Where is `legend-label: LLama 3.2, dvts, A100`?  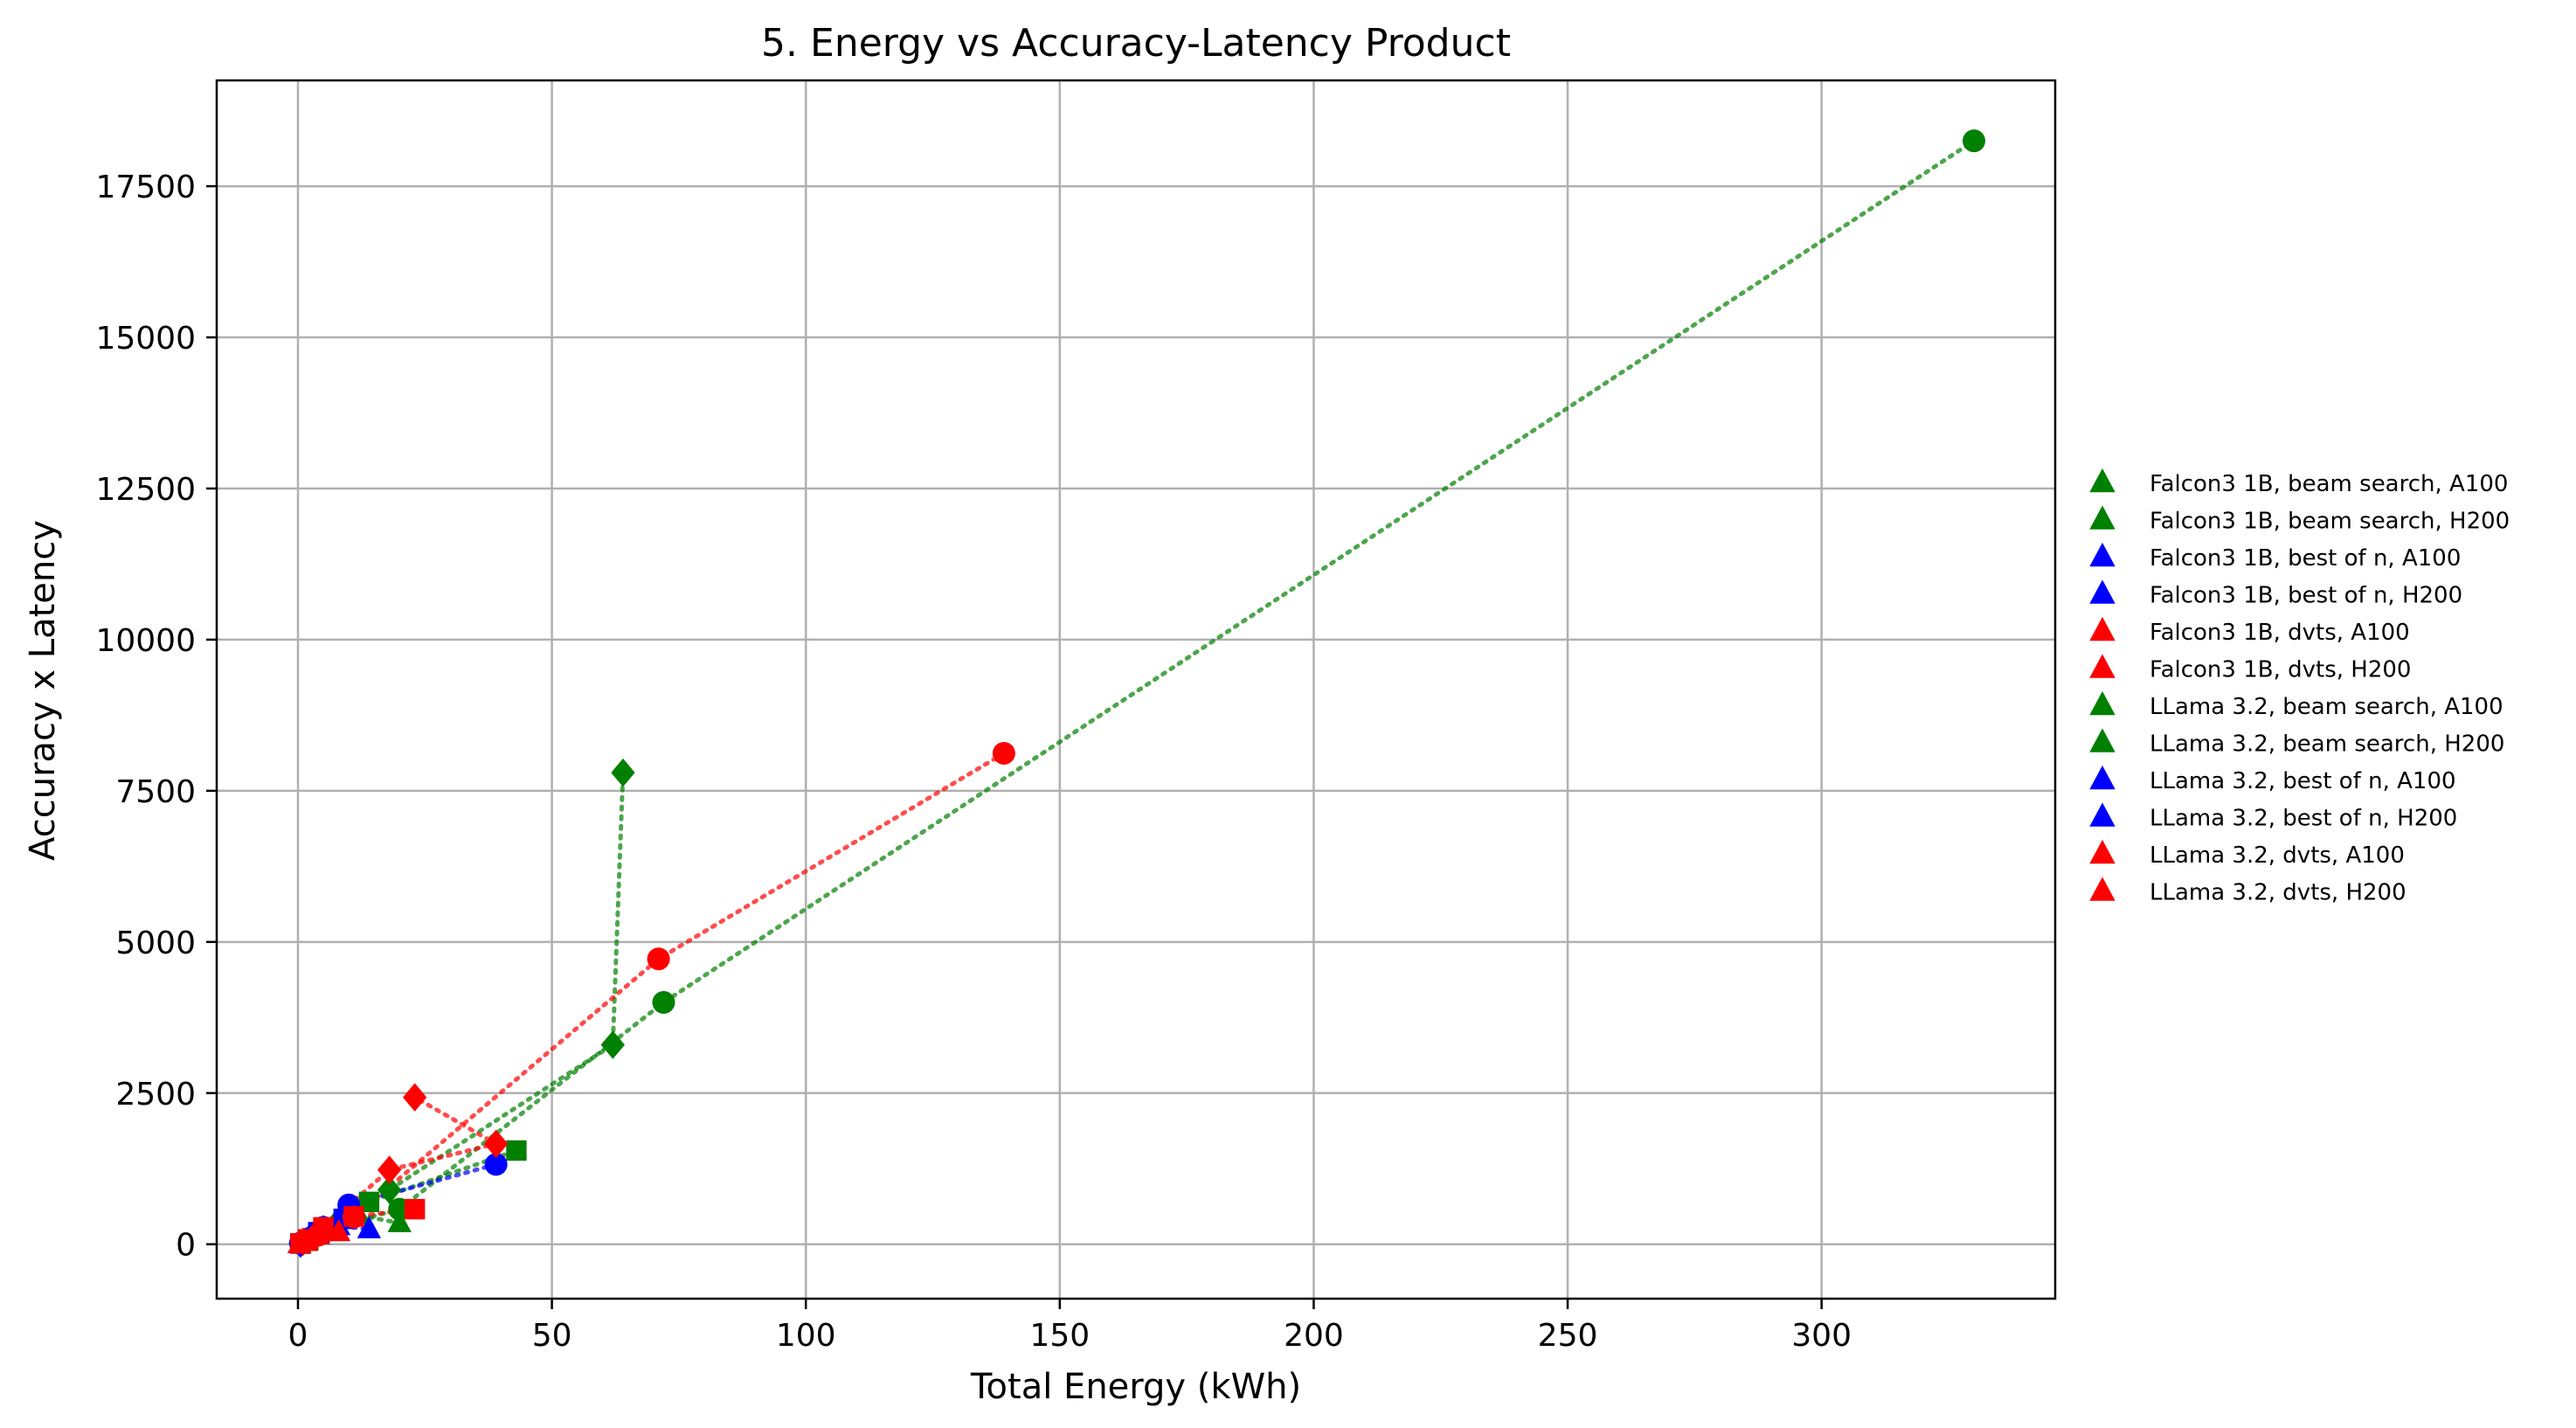
legend-label: LLama 3.2, dvts, A100 is located at coordinates (2277, 855).